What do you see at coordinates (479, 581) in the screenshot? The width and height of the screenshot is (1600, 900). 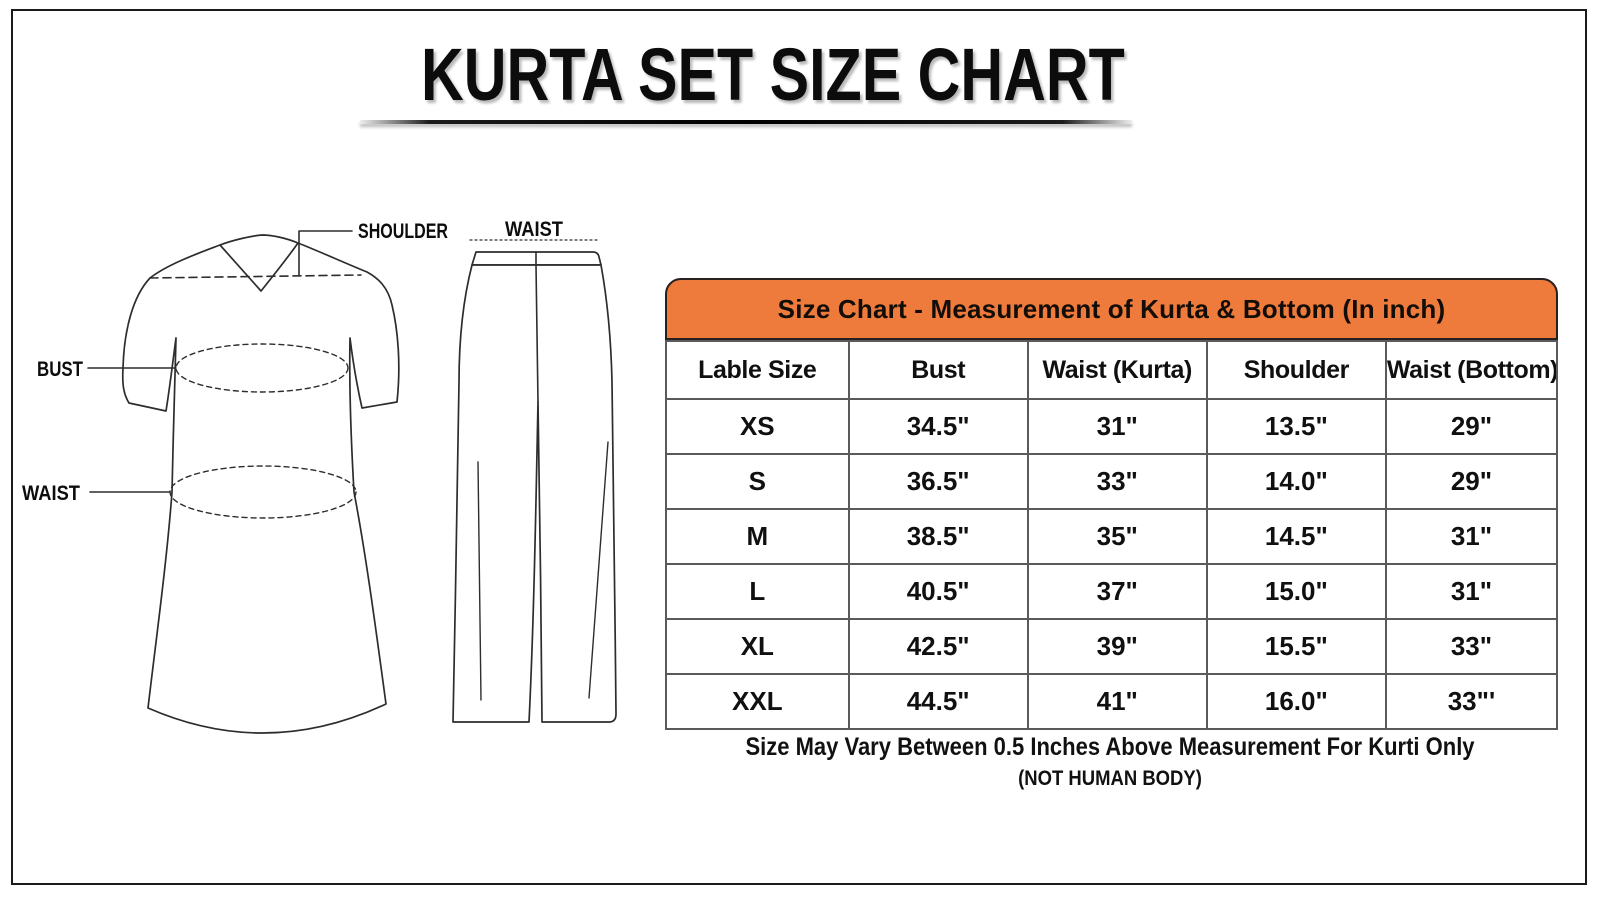 I see `pants-crease-left` at bounding box center [479, 581].